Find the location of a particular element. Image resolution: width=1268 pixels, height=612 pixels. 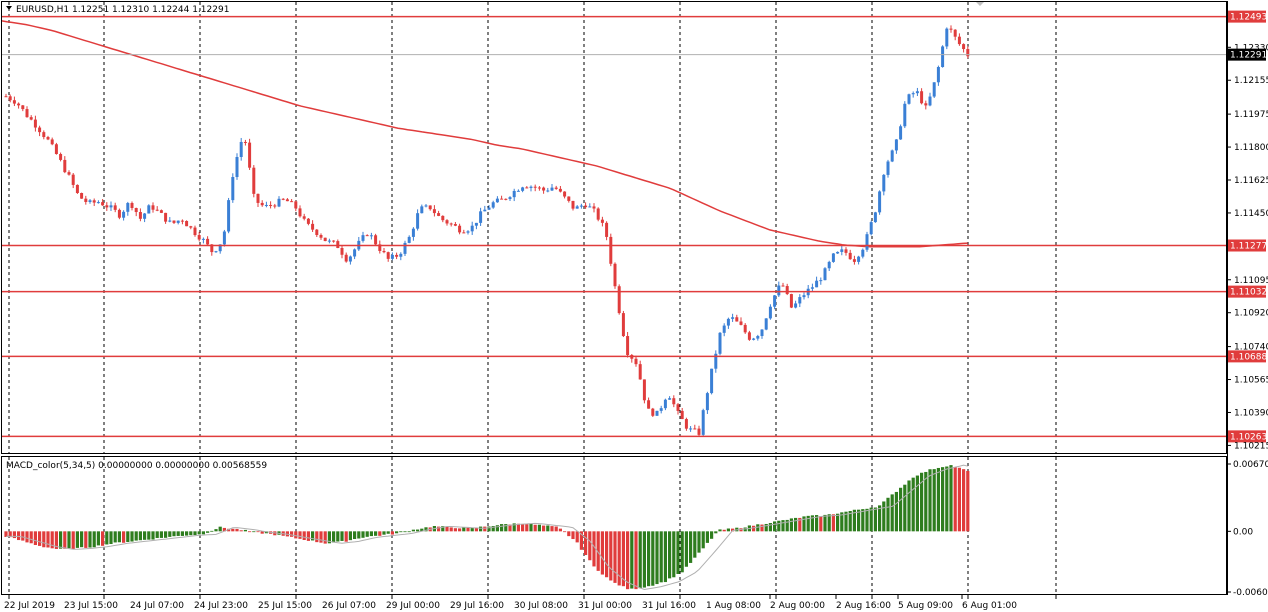

time-tick-label: 1 Aug 08:00 is located at coordinates (733, 606).